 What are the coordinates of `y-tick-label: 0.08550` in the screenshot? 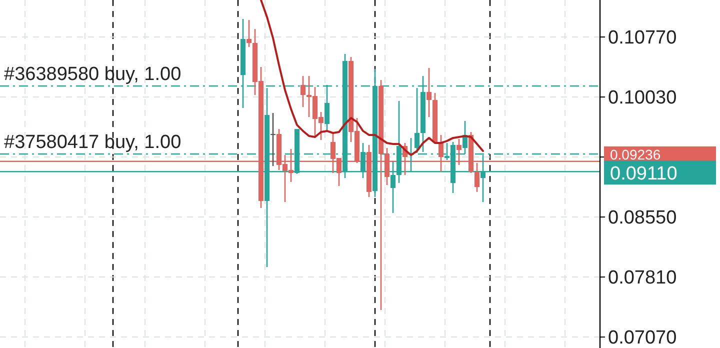 It's located at (642, 218).